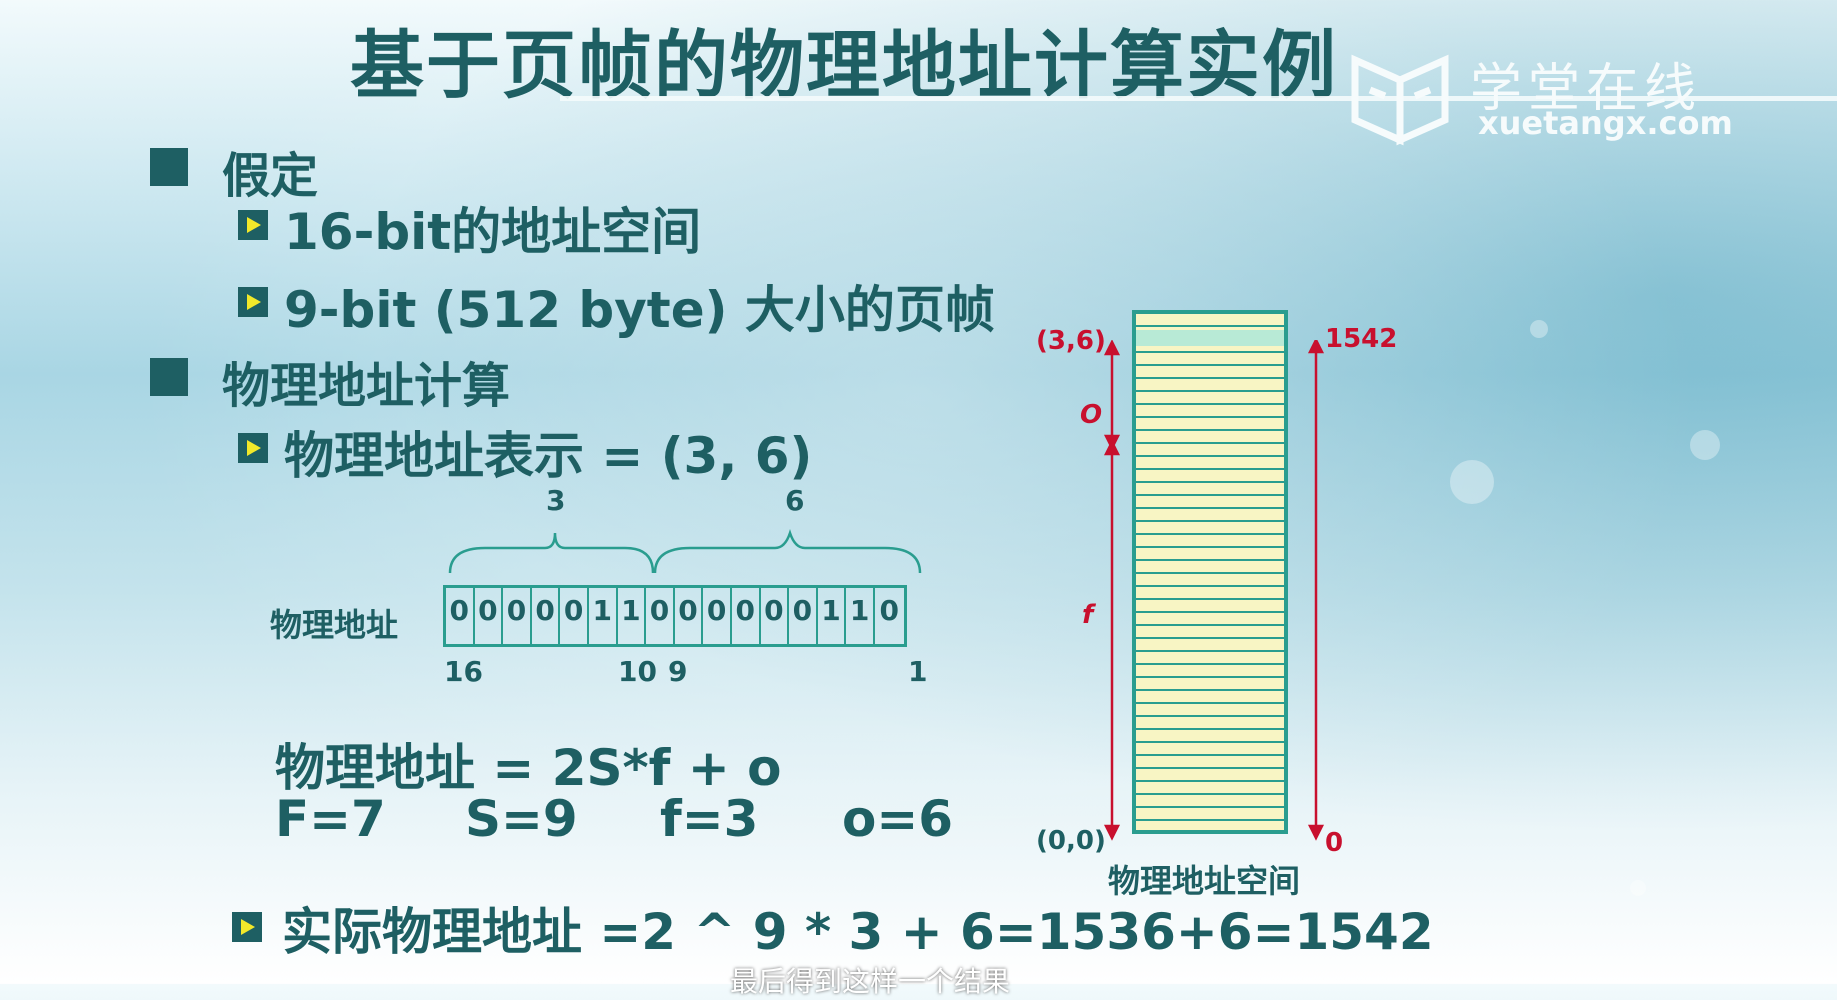 Image resolution: width=1837 pixels, height=1000 pixels. Describe the element at coordinates (463, 671) in the screenshot. I see `bit-position-16: 16` at that location.